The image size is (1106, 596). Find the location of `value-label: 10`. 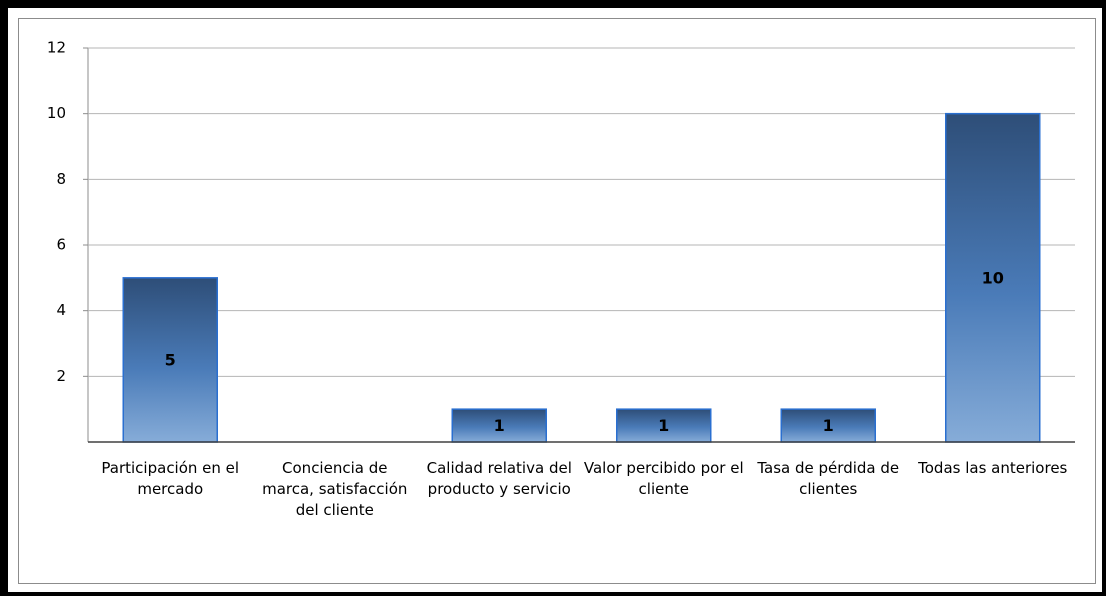

value-label: 10 is located at coordinates (993, 277).